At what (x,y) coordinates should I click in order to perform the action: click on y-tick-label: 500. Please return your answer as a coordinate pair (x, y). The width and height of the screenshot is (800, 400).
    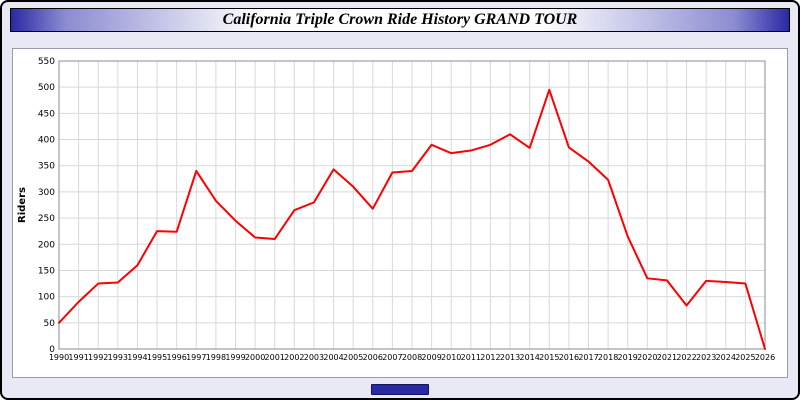
    Looking at the image, I should click on (46, 88).